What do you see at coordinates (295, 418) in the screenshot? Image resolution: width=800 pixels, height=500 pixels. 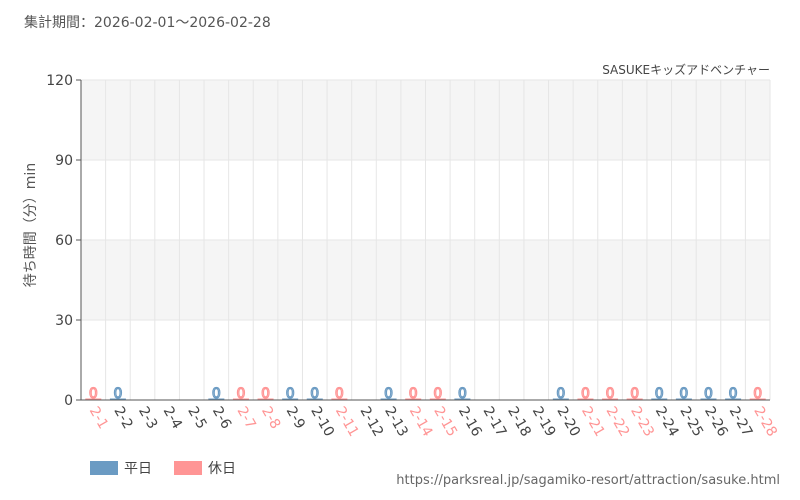 I see `x-tick-label: 2-9` at bounding box center [295, 418].